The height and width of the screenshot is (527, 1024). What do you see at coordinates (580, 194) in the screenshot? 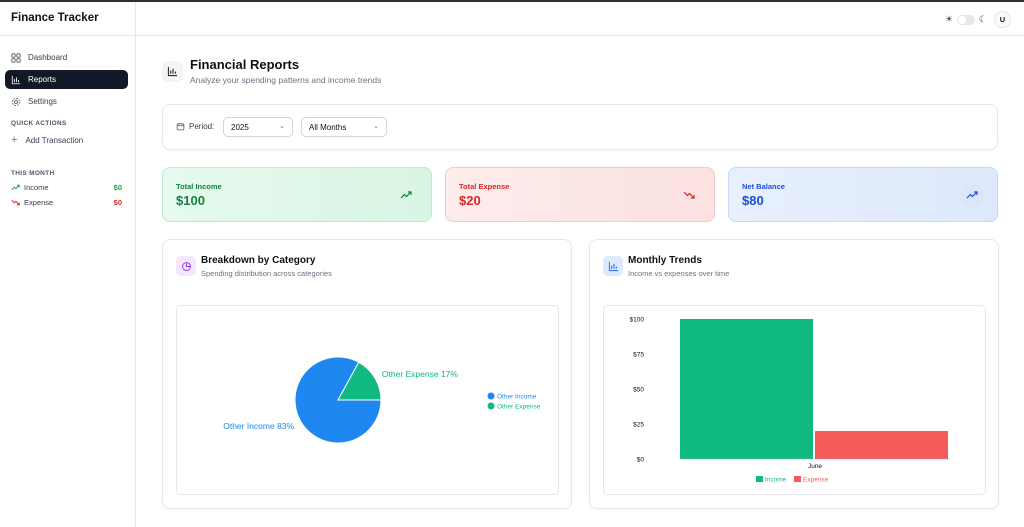
I see `total-expense-card: Total Expense $20` at bounding box center [580, 194].